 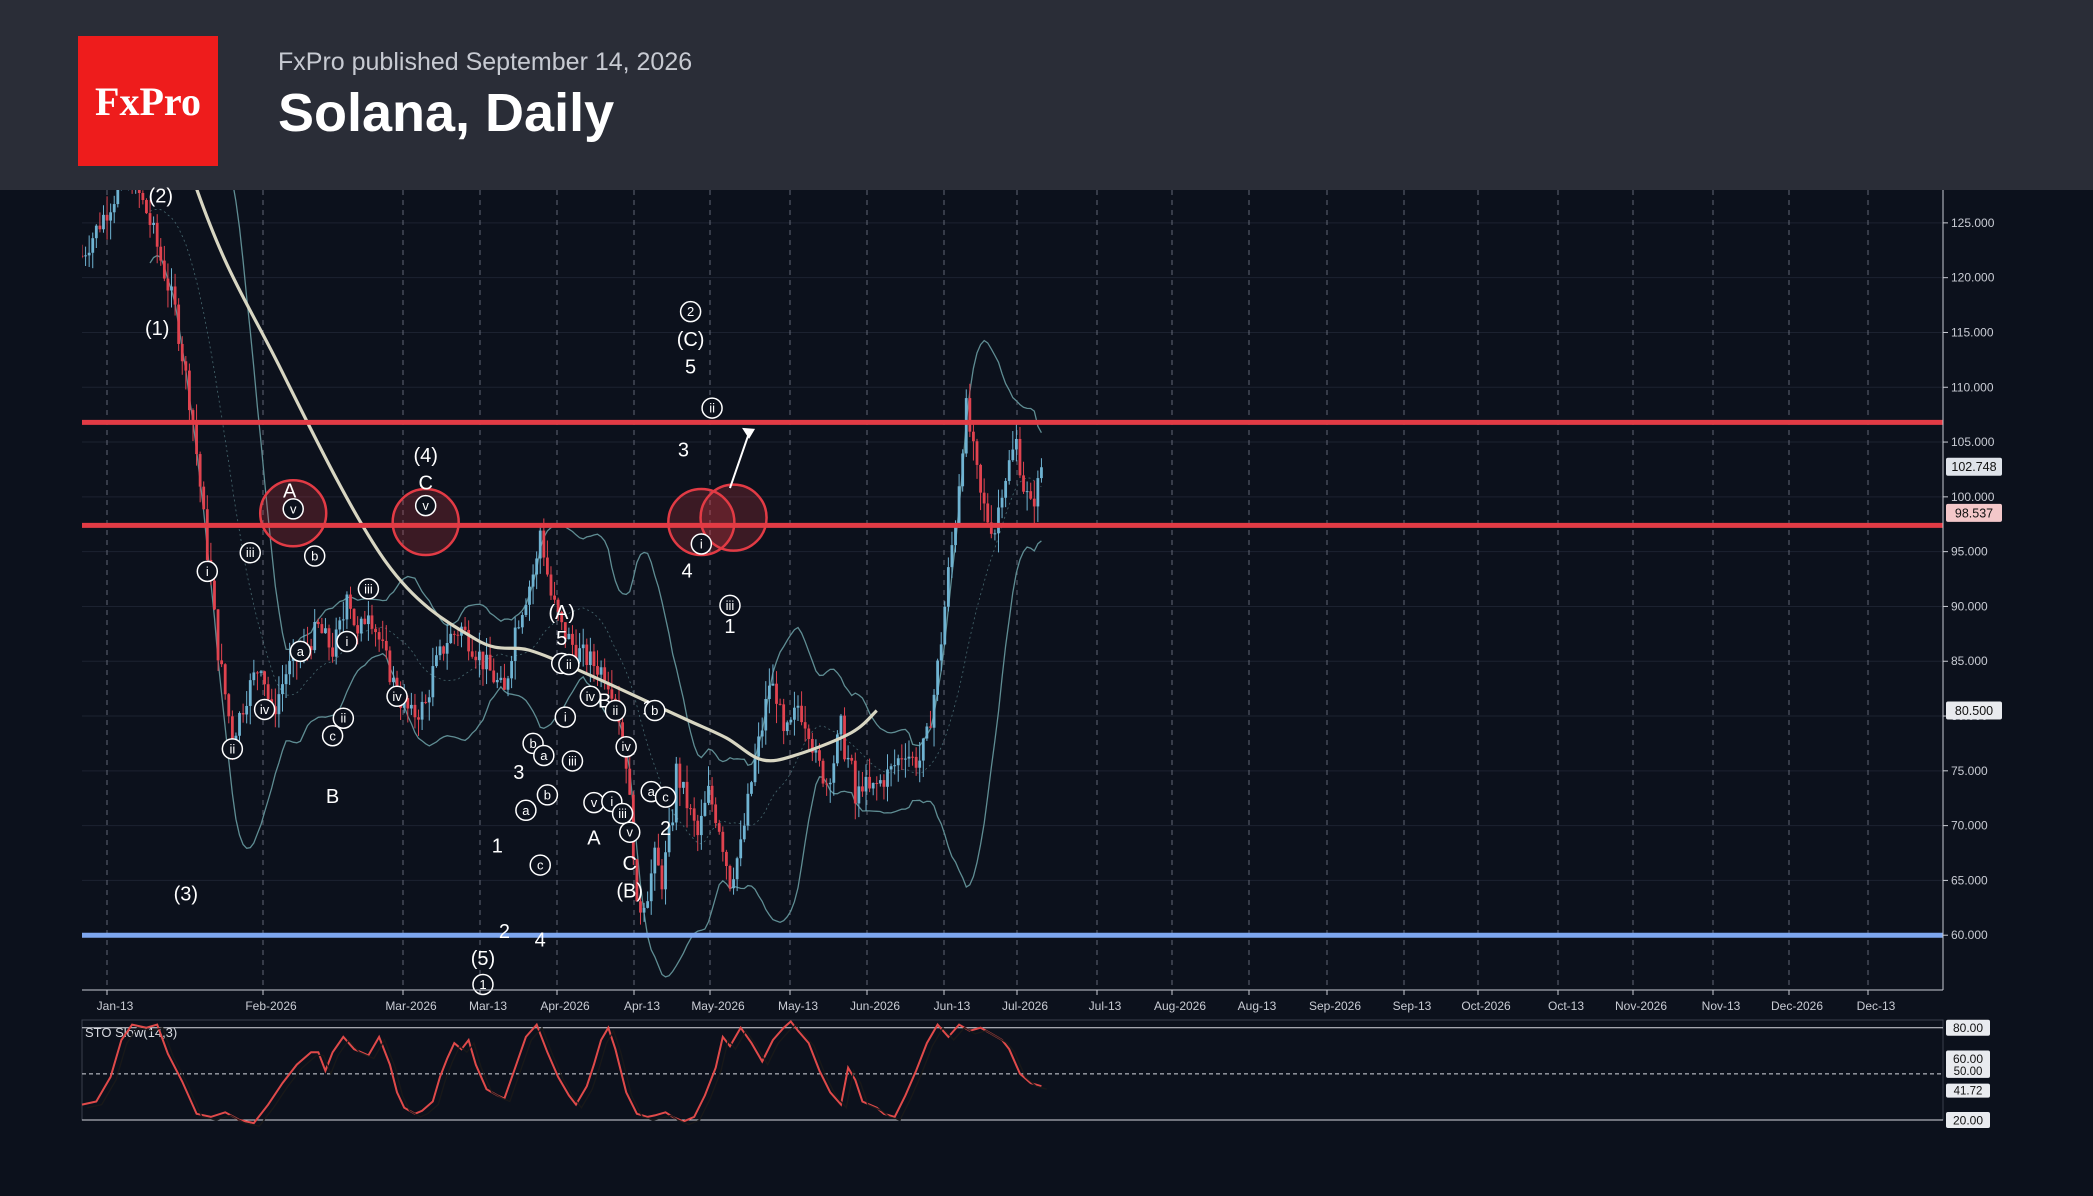 What do you see at coordinates (526, 810) in the screenshot?
I see `wave-label: a` at bounding box center [526, 810].